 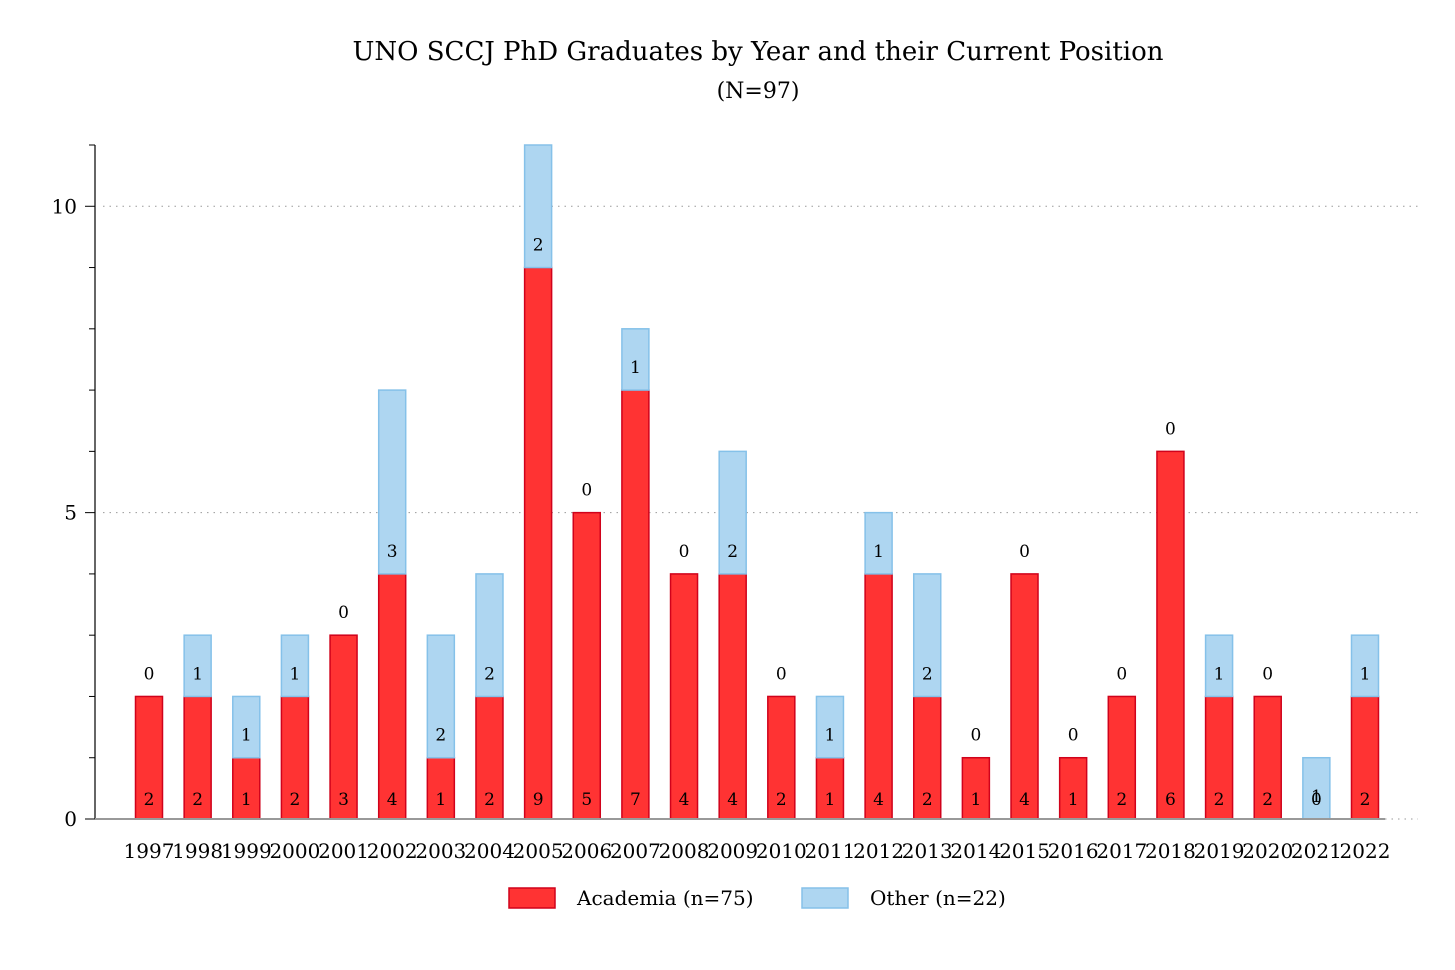 I want to click on x-tick-label: 1998, so click(x=197, y=851).